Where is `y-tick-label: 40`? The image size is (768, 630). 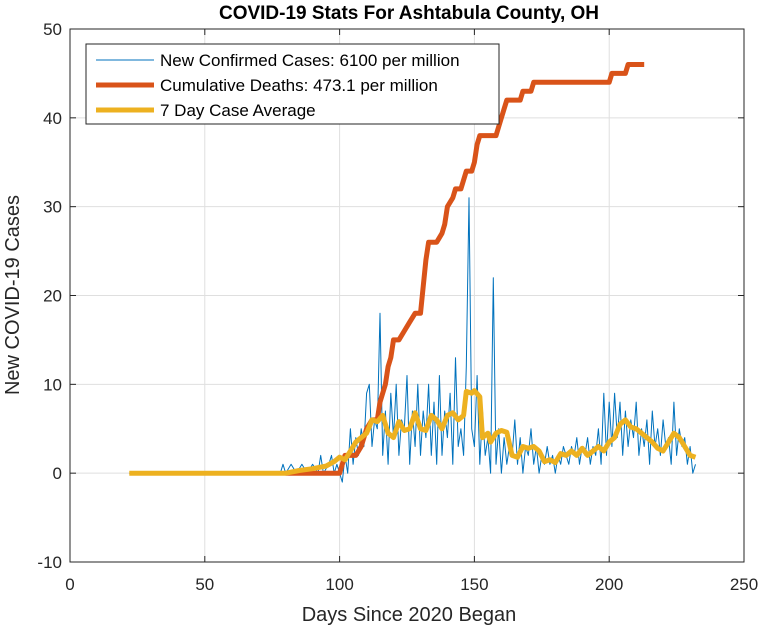 y-tick-label: 40 is located at coordinates (52, 118).